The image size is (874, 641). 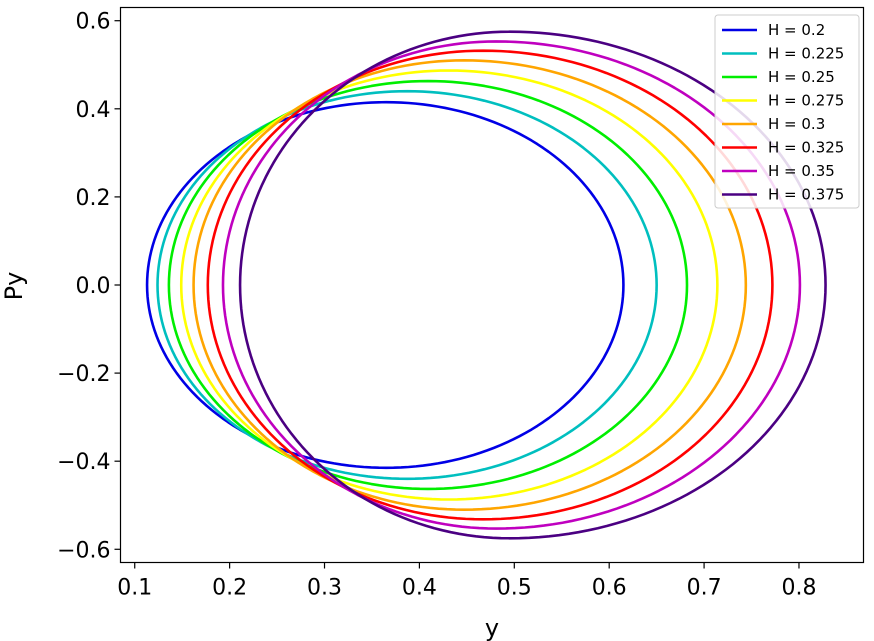 I want to click on legend-label: H = 0.325, so click(x=806, y=148).